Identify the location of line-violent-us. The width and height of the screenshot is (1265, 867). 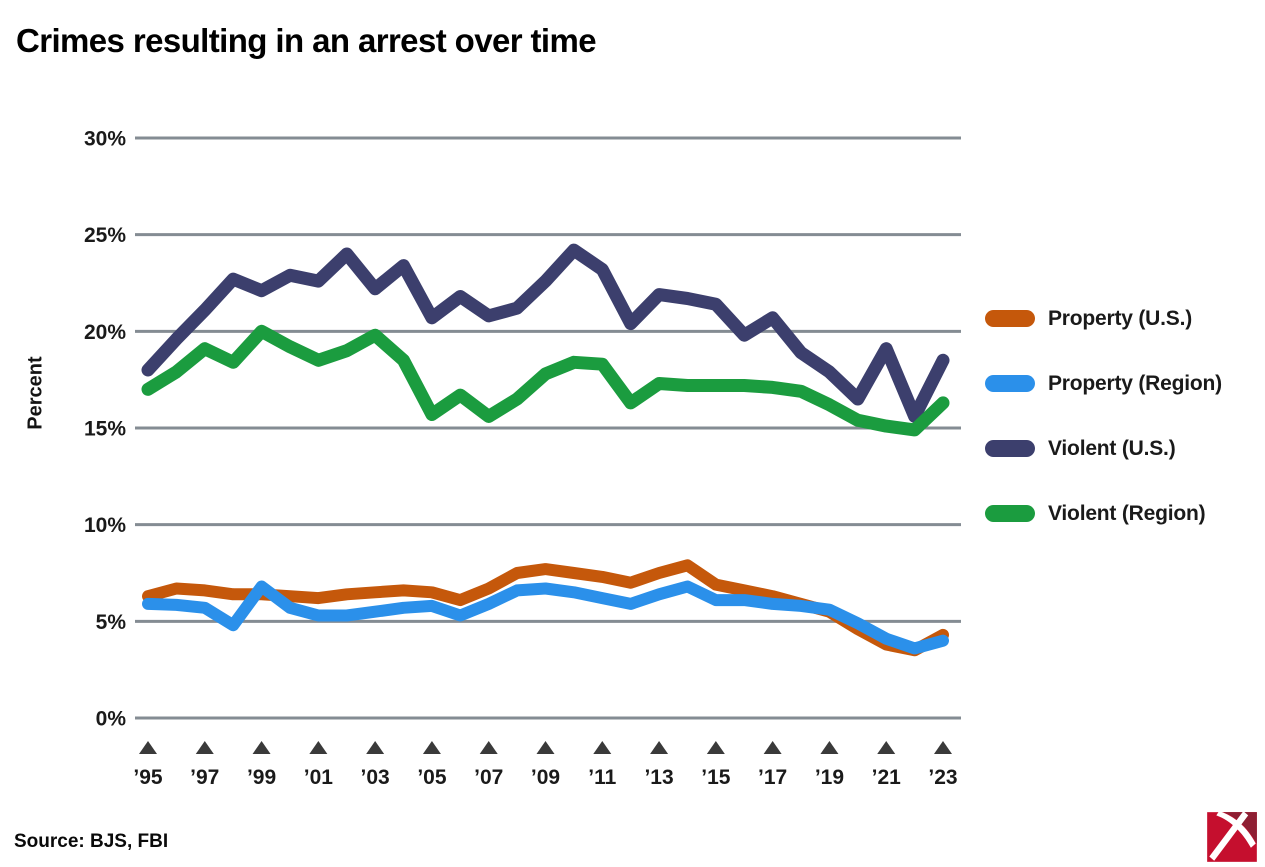
(545, 333).